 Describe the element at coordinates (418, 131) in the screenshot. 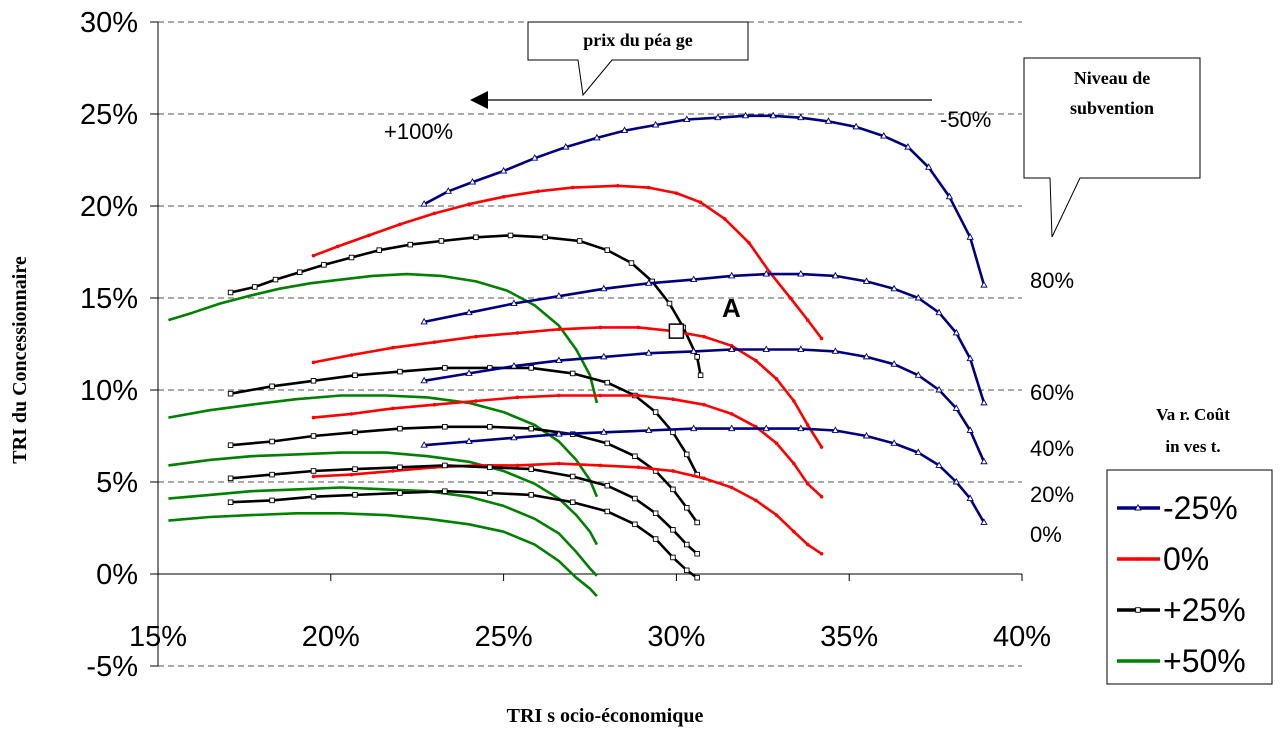

I see `toll-arrow-end-label: +100%` at that location.